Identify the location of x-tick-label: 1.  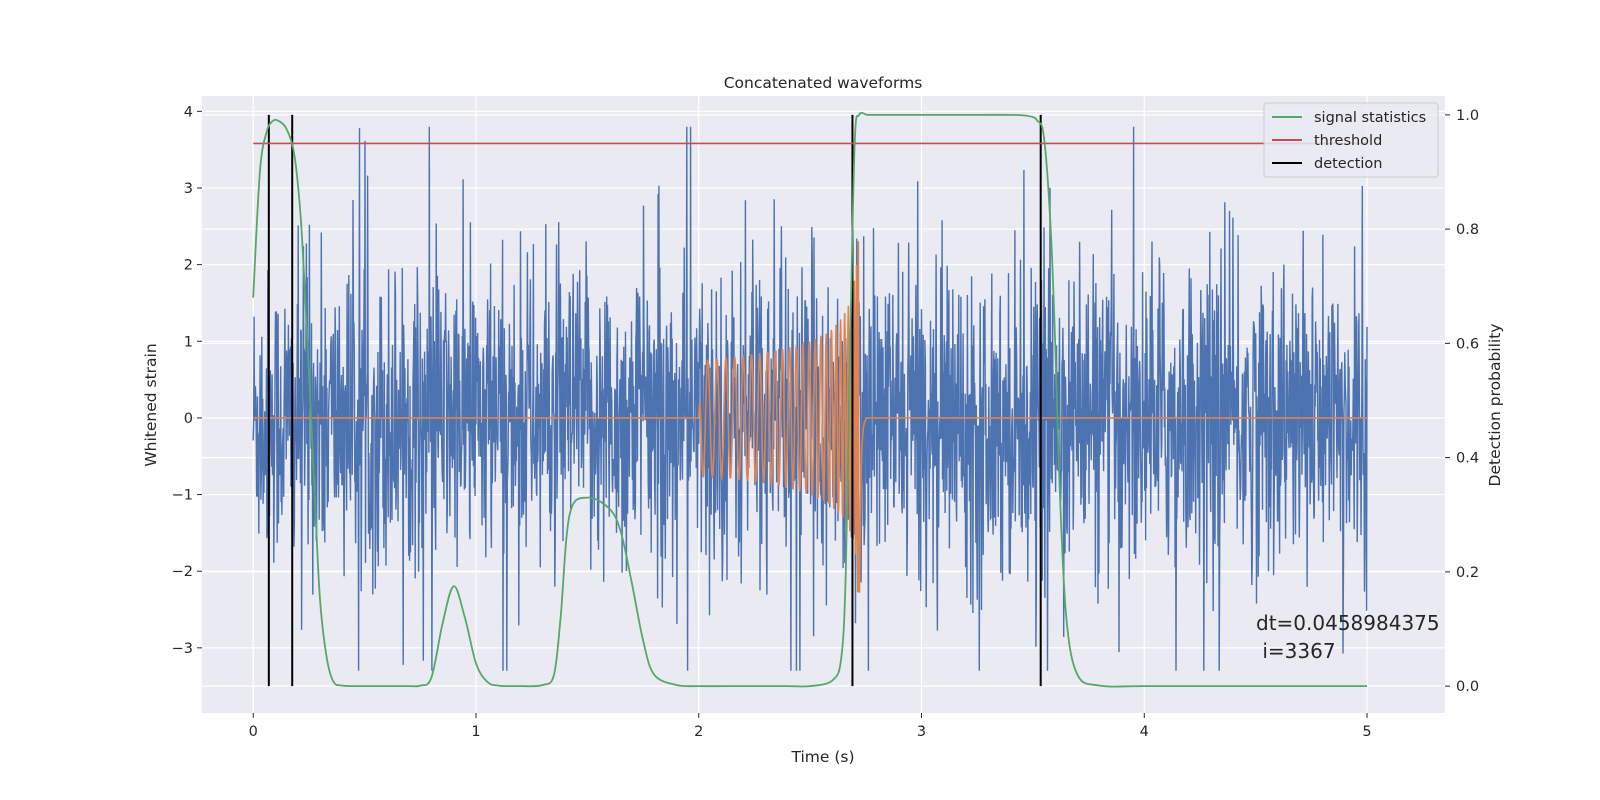
(475, 732).